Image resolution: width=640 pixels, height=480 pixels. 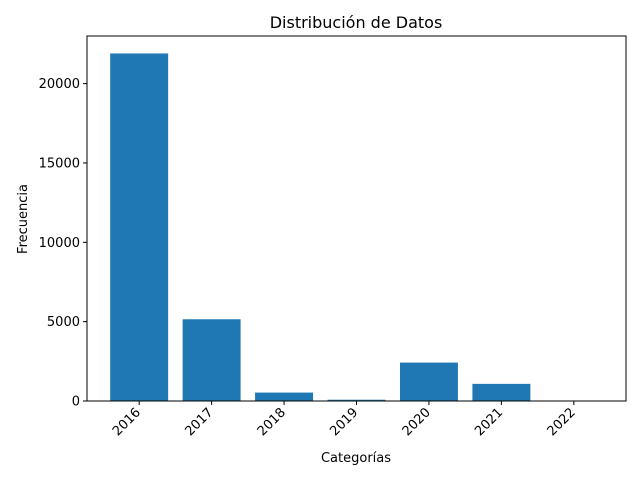 I want to click on y-axis: 0 5000 10000 15000 20000, so click(x=63, y=243).